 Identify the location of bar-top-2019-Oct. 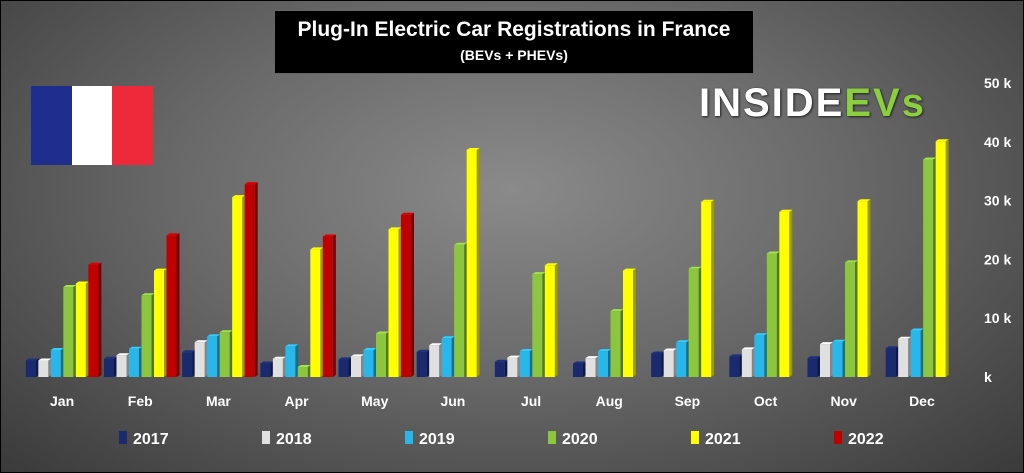
(761, 334).